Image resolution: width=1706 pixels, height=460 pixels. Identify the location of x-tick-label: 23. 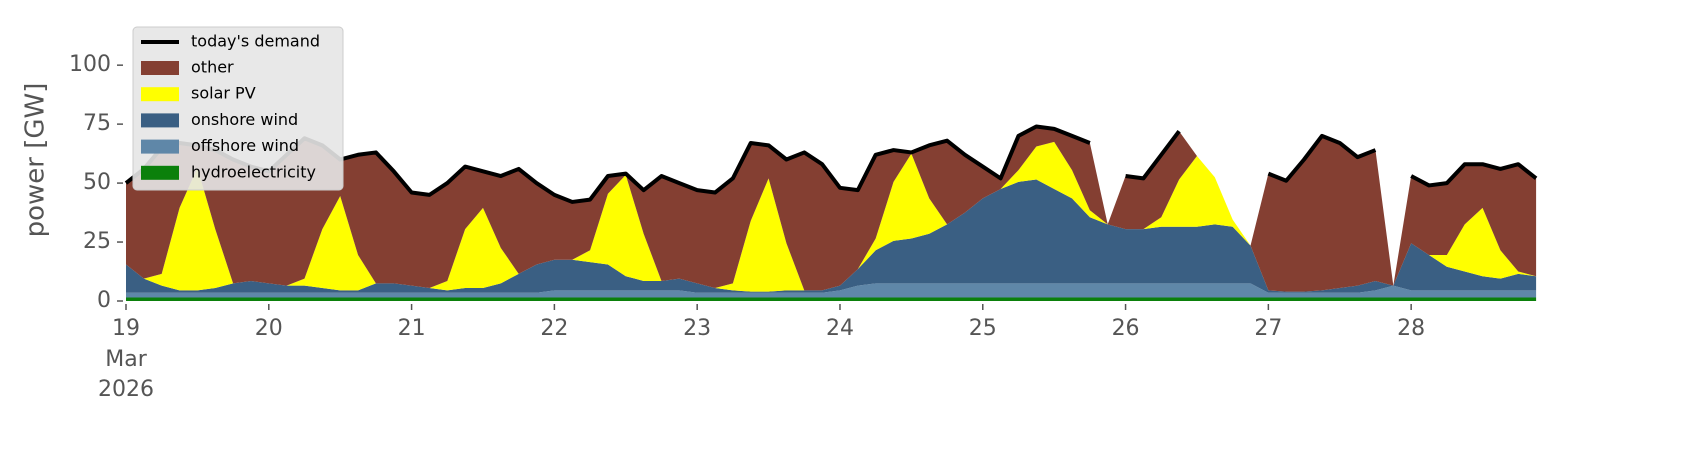
(697, 328).